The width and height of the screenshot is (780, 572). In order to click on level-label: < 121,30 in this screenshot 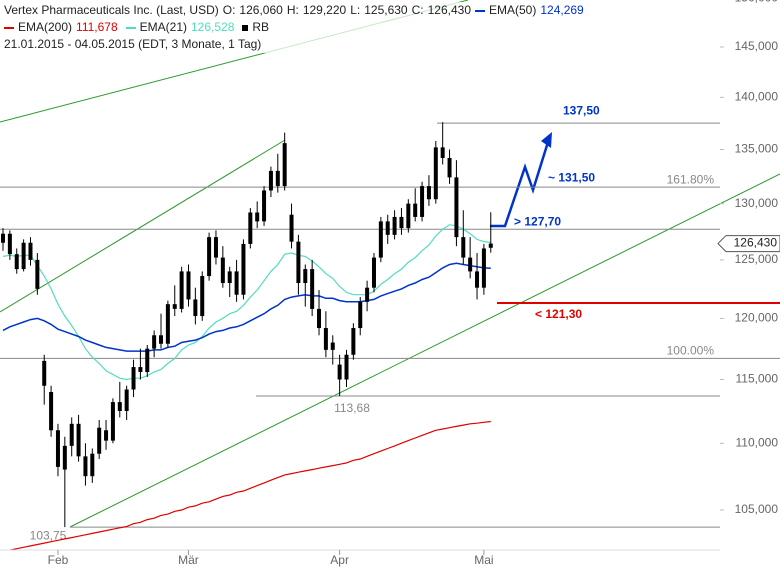, I will do `click(558, 314)`.